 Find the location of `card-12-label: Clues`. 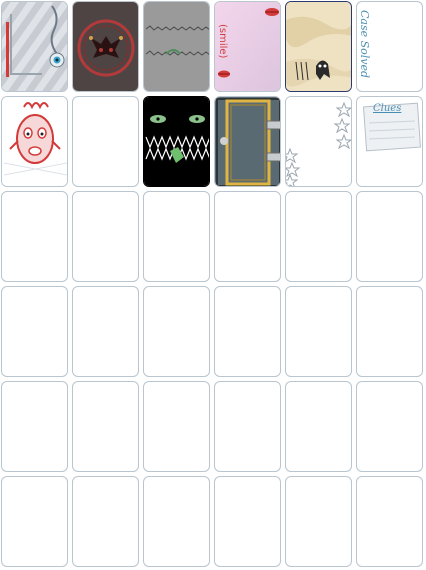

card-12-label: Clues is located at coordinates (387, 108).